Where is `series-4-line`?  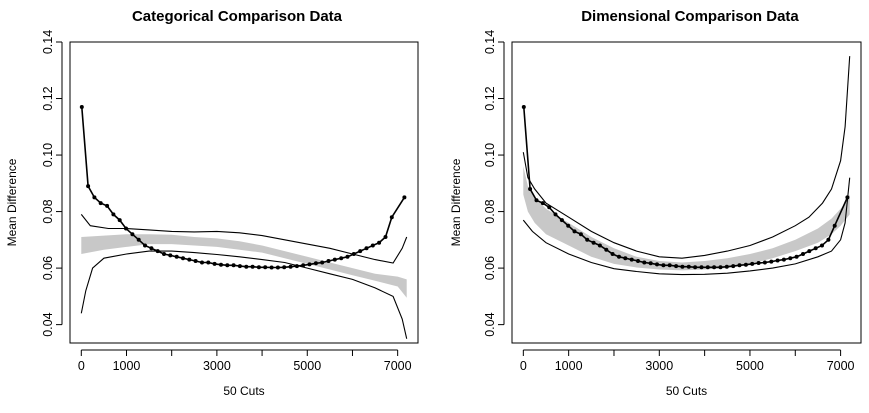 series-4-line is located at coordinates (244, 294).